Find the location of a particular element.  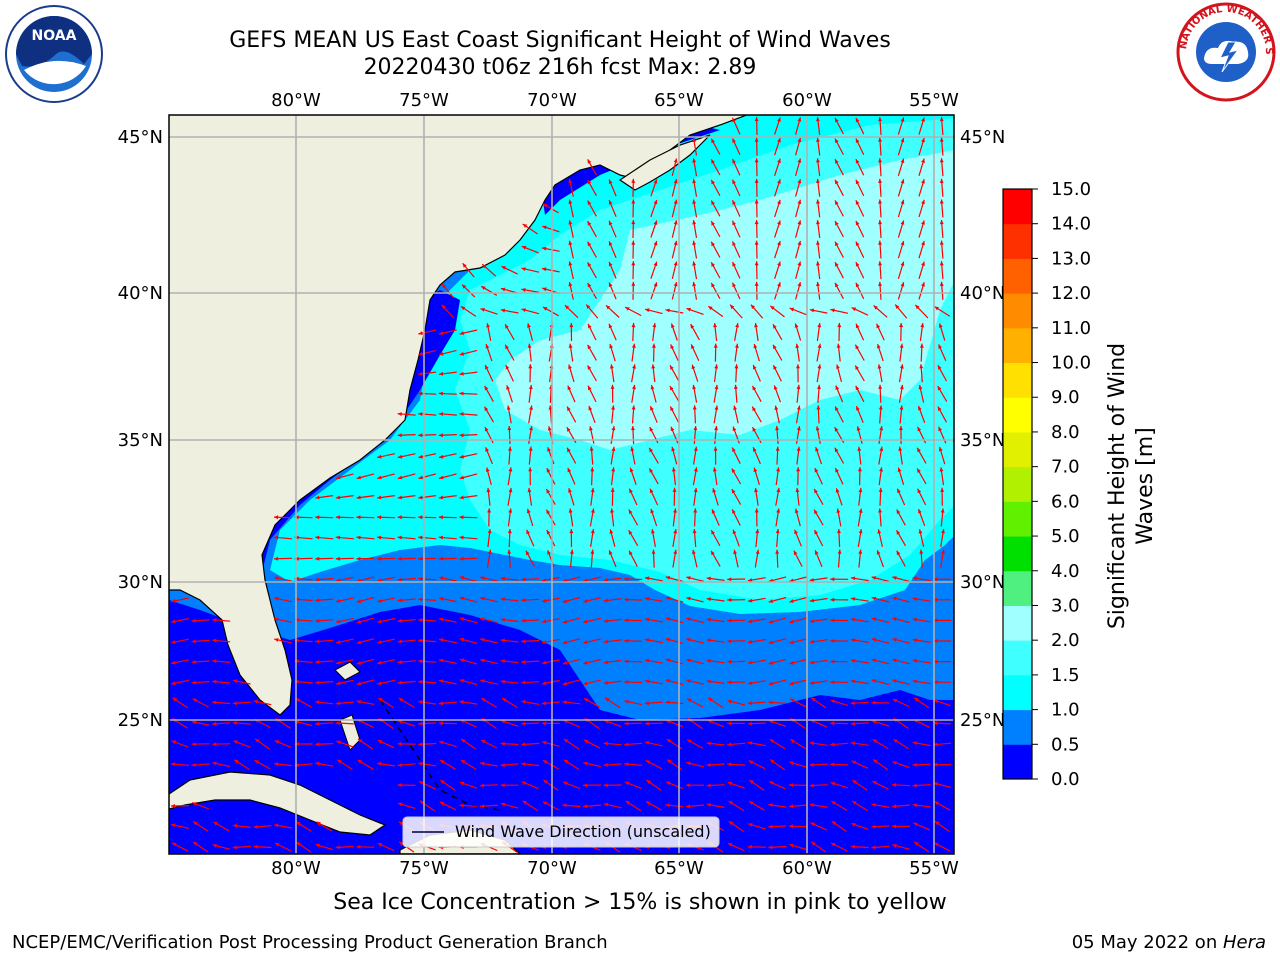

colorbar-tick-label: 13.0 is located at coordinates (1071, 258).